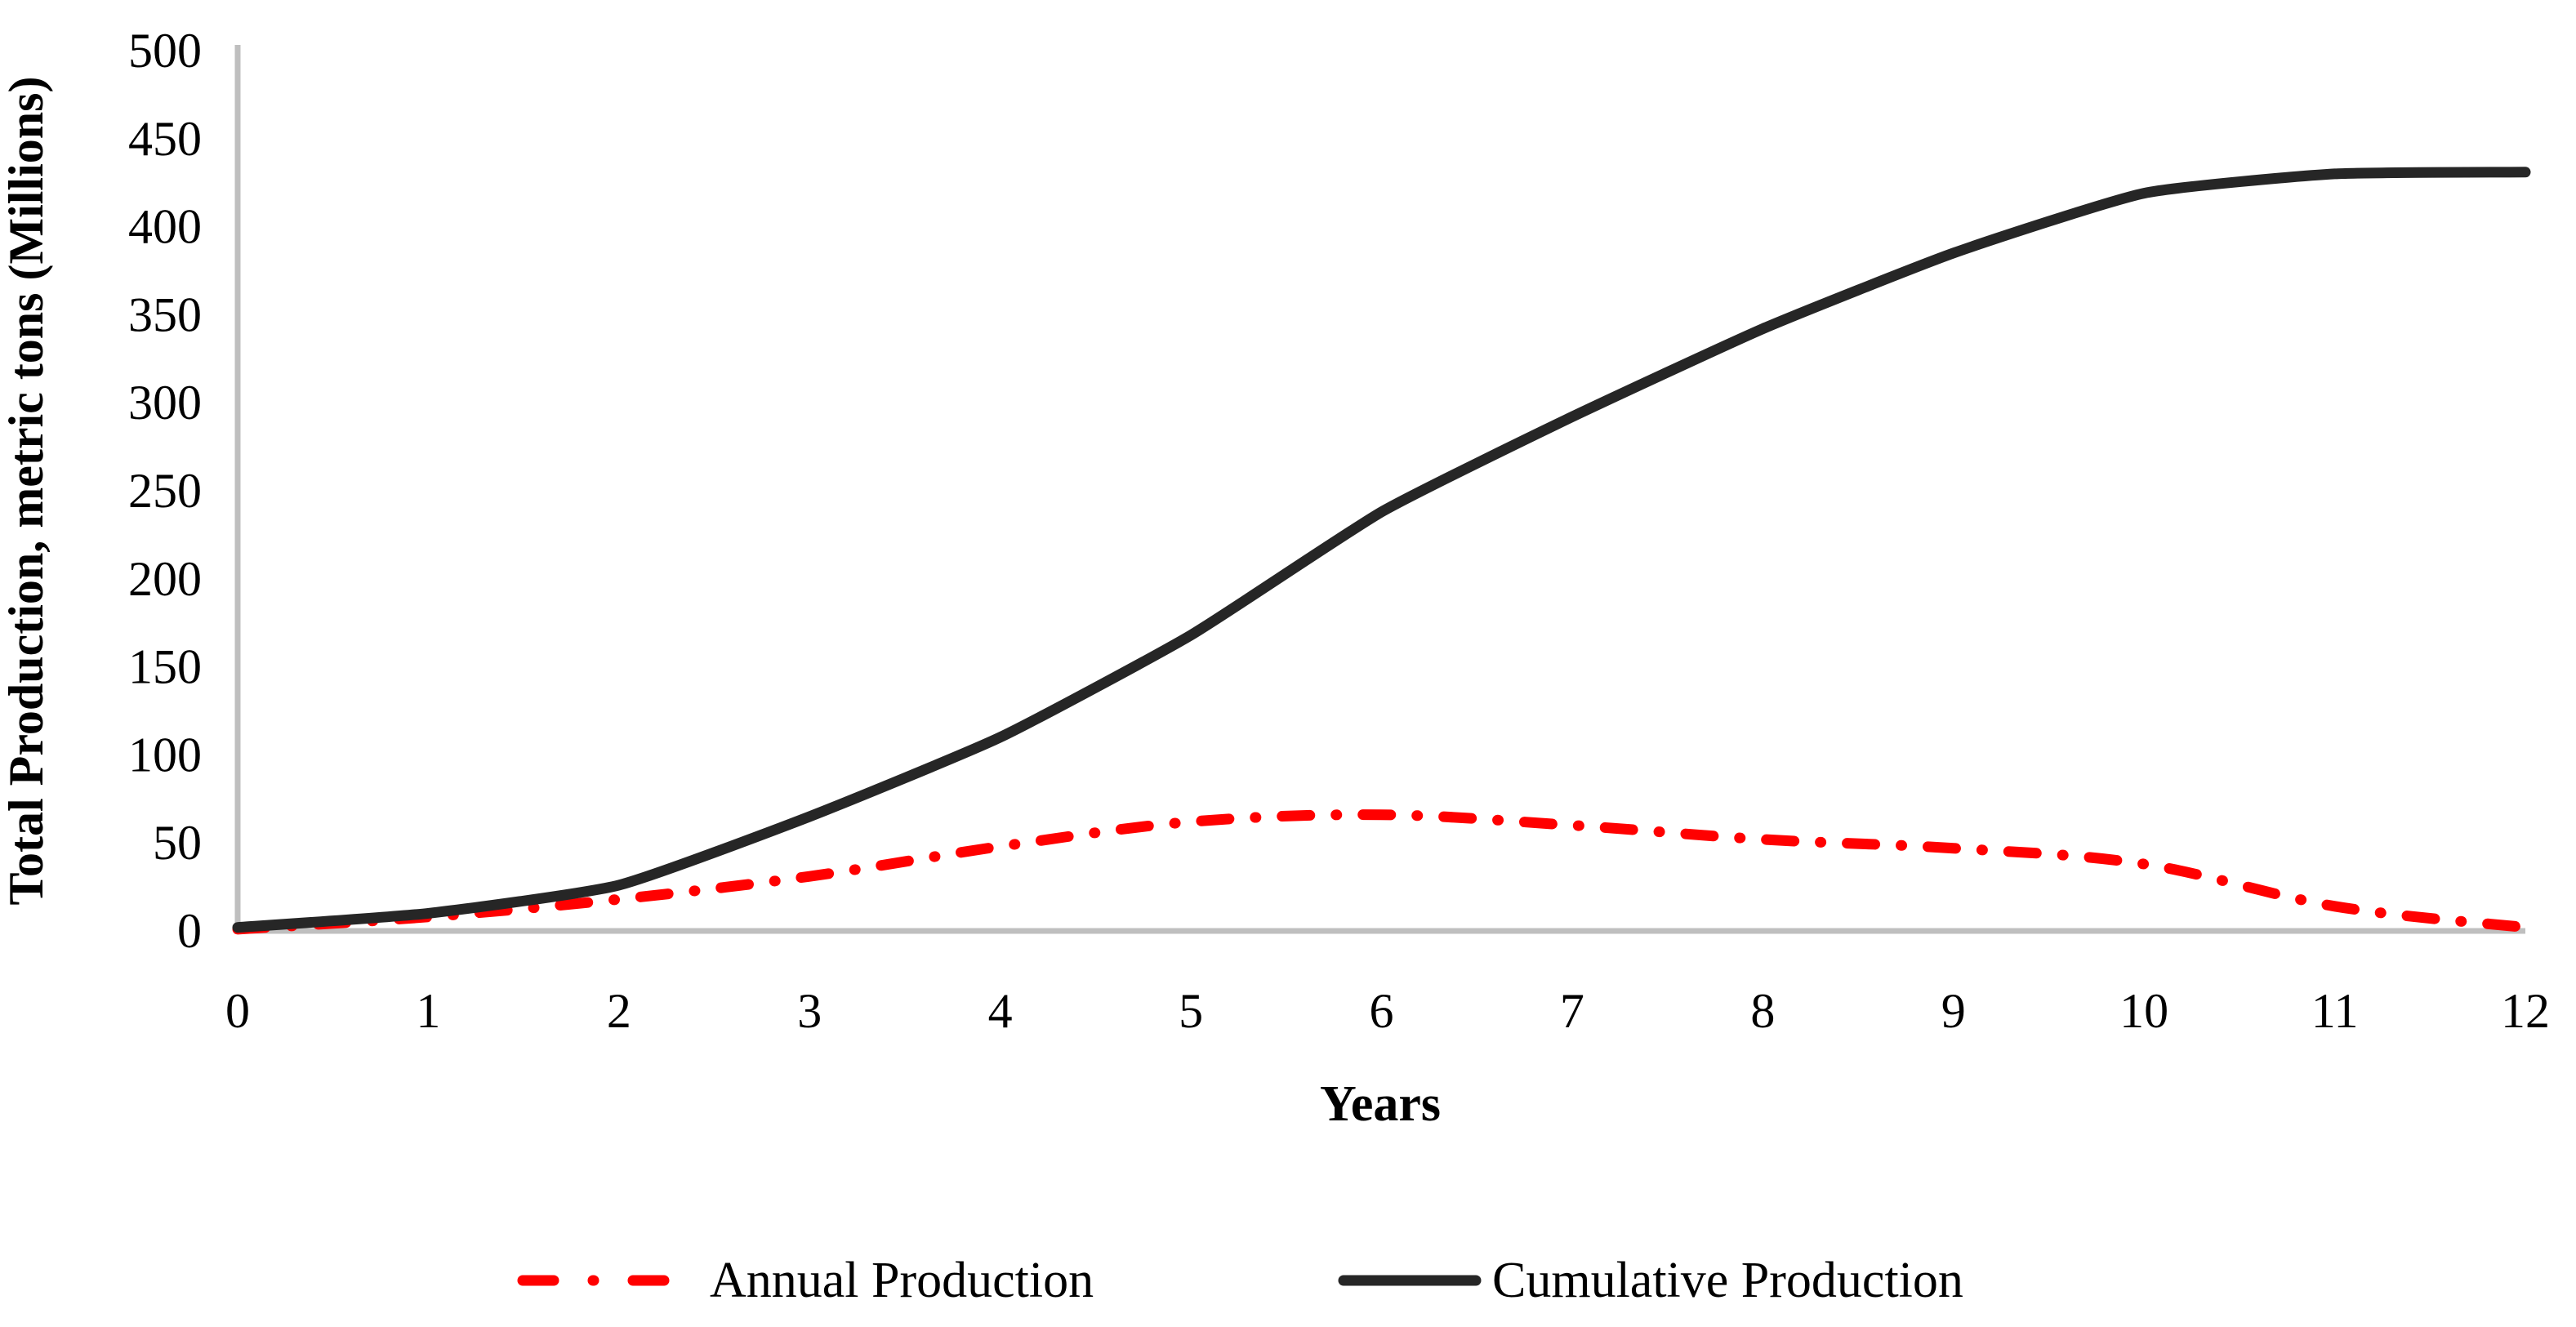  I want to click on y-tick-label: 500, so click(165, 51).